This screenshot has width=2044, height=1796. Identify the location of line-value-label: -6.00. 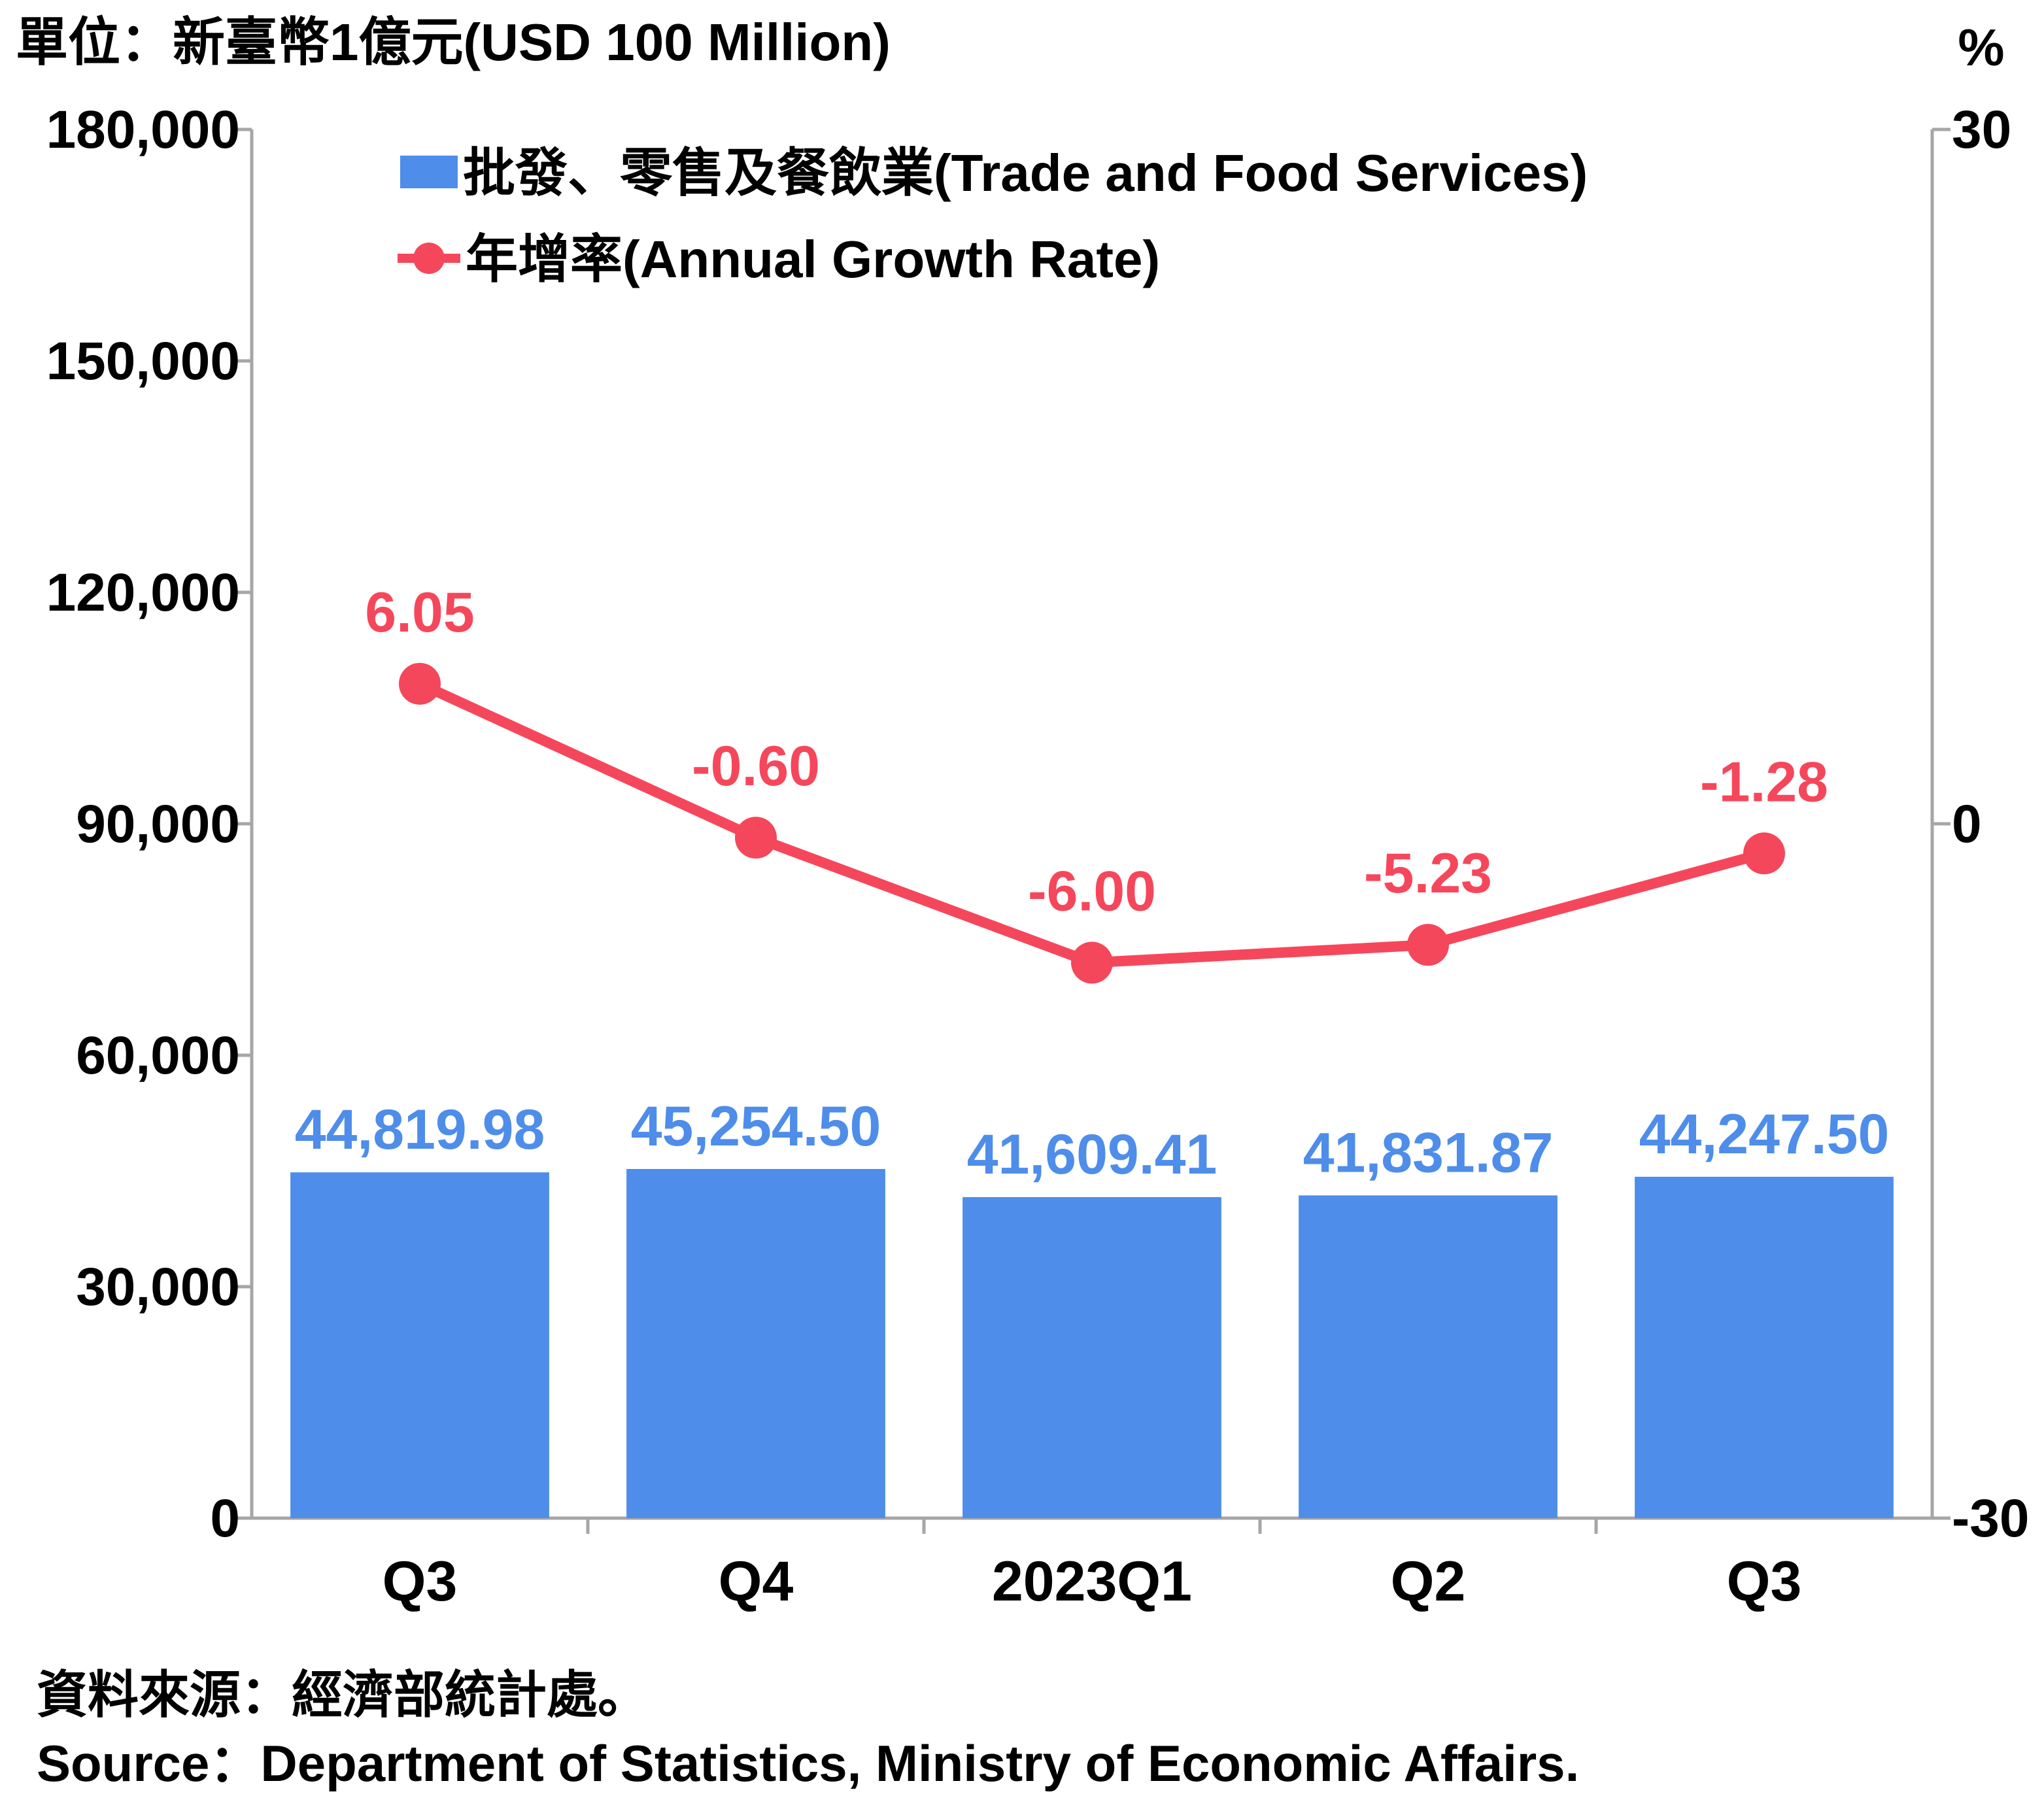
(1092, 891).